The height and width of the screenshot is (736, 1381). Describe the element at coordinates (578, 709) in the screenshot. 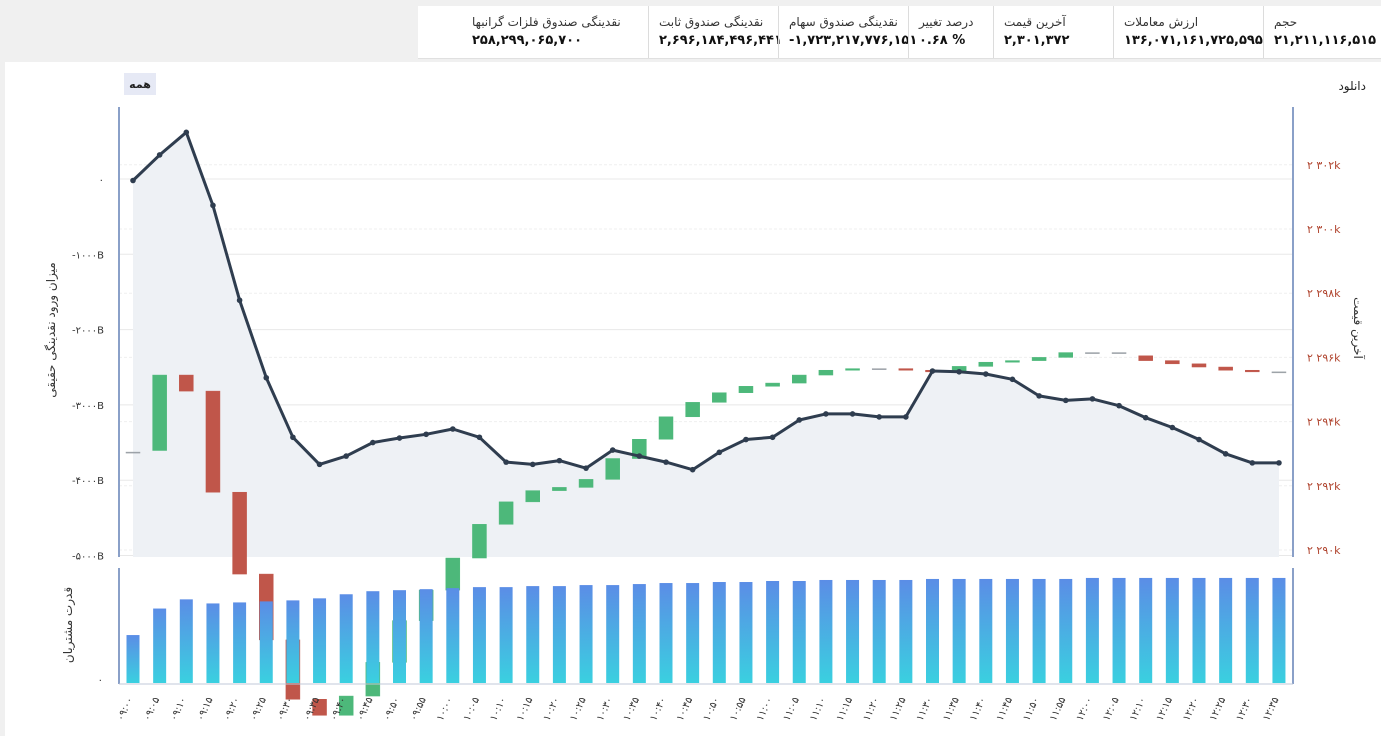

I see `x-tick-label: ۱۰:۲۵` at that location.